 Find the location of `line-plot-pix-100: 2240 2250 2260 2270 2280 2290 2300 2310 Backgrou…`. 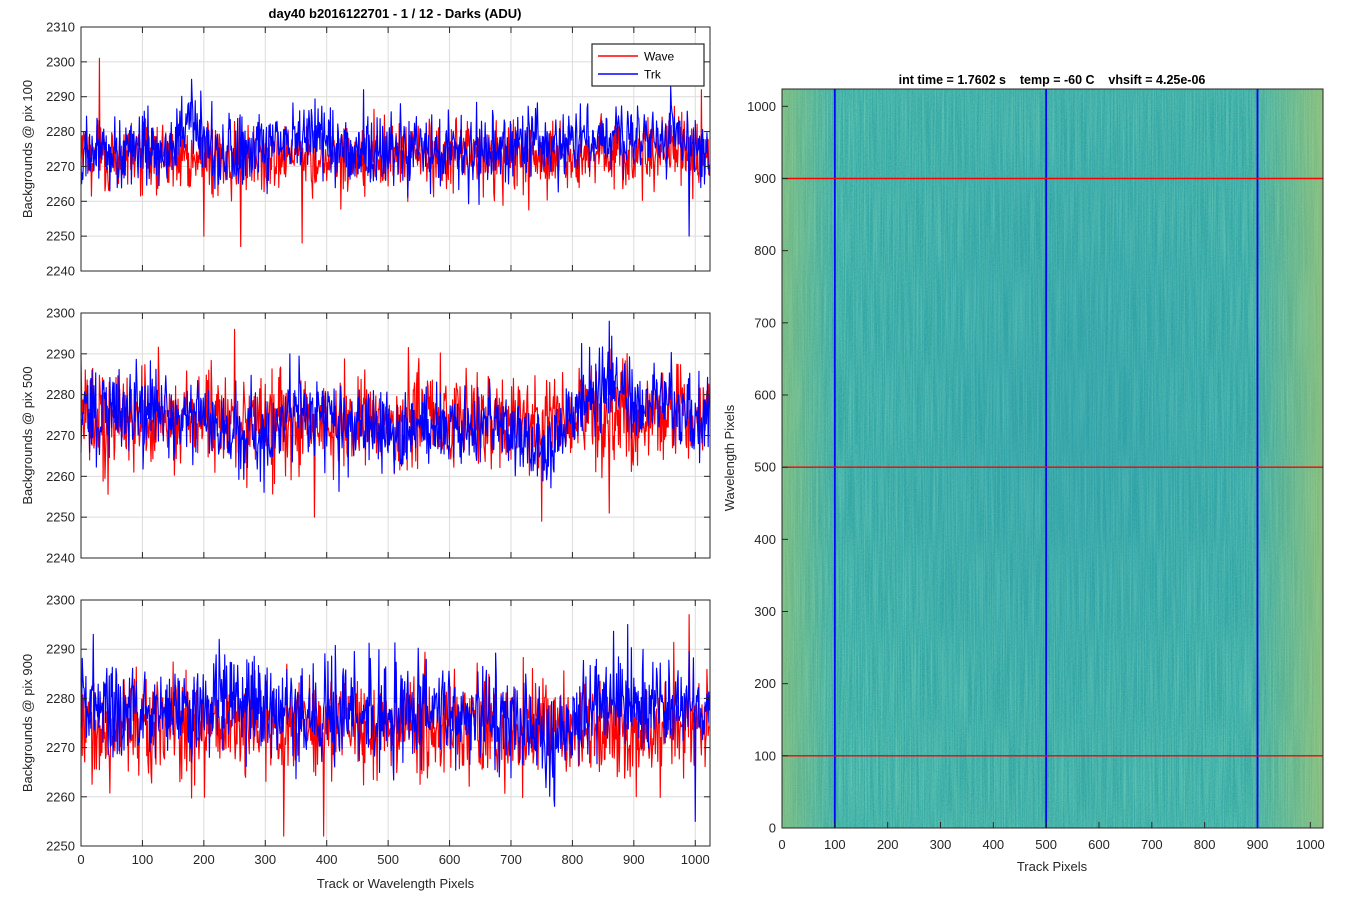

line-plot-pix-100: 2240 2250 2260 2270 2280 2290 2300 2310 Backgrou… is located at coordinates (365, 149).